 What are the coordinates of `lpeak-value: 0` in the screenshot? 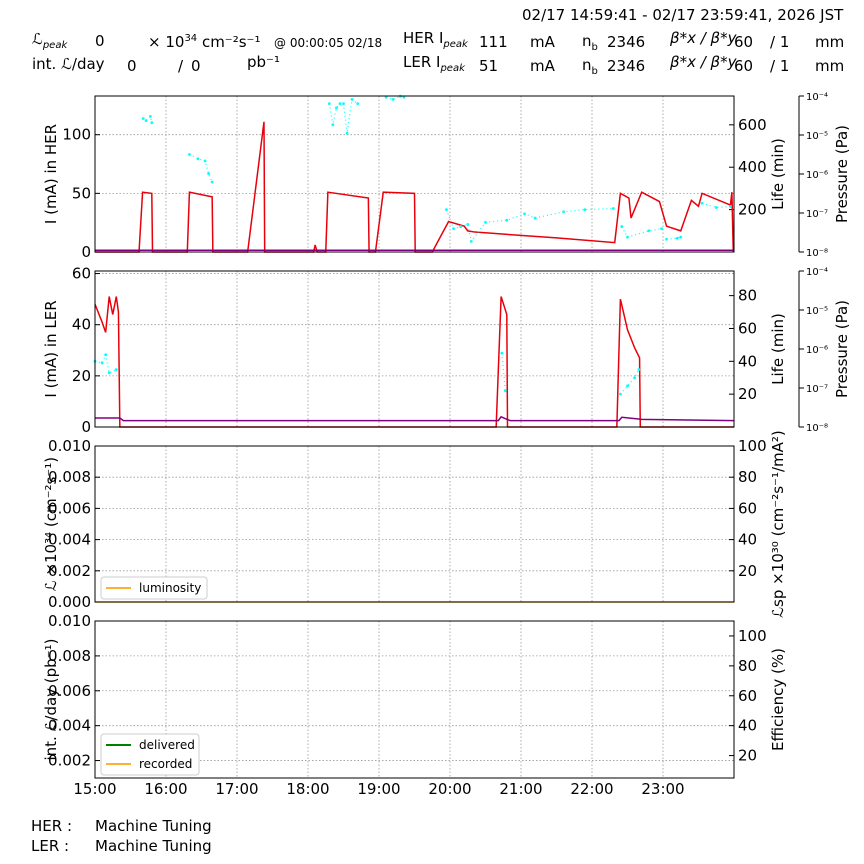 It's located at (100, 41).